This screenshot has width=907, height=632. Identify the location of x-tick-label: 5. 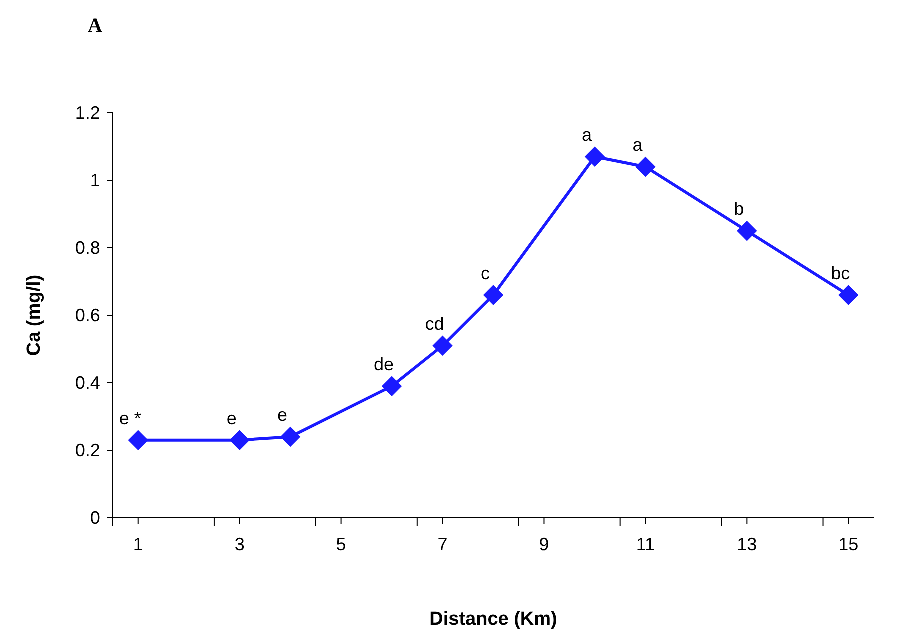
(341, 544).